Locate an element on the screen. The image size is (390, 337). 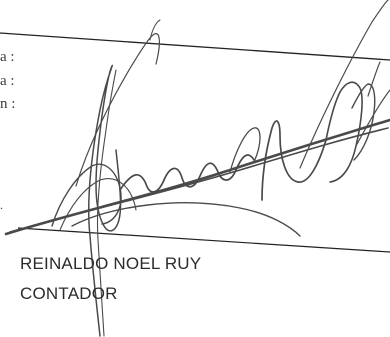
signature-rule-line is located at coordinates (203, 240).